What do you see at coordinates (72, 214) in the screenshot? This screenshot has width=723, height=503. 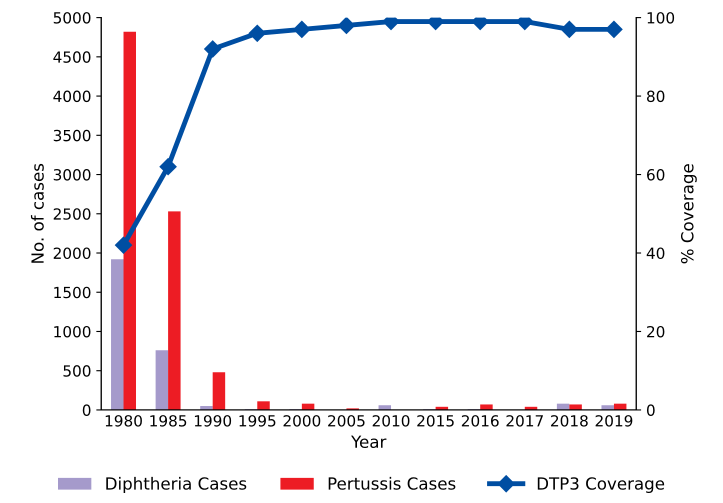 I see `y-tick-label: 2500` at bounding box center [72, 214].